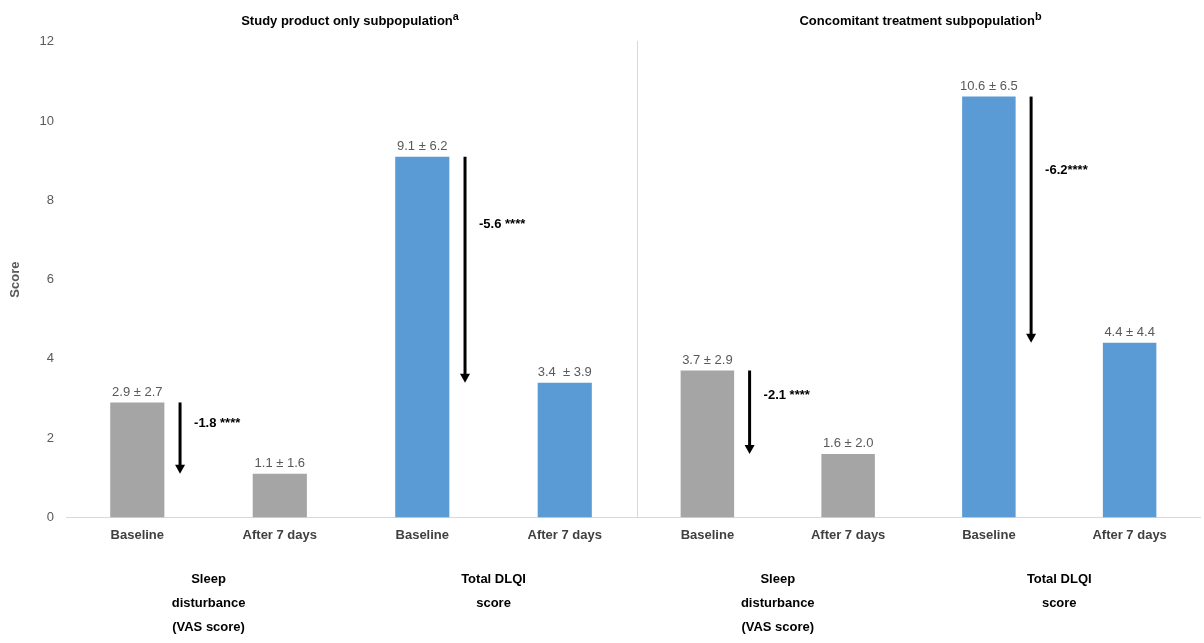  Describe the element at coordinates (422, 145) in the screenshot. I see `data-label: 9.1 ± 6.2` at that location.